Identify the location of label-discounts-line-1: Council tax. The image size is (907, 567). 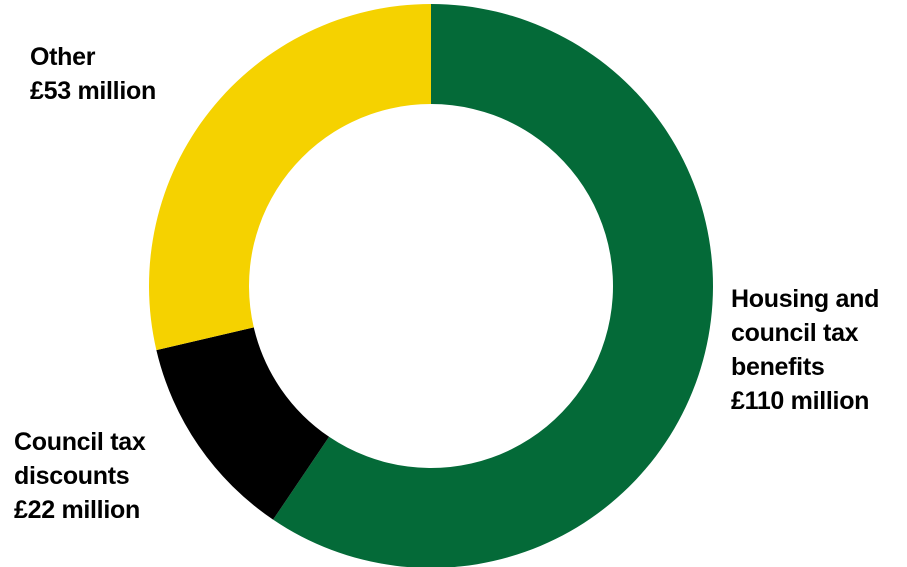
(80, 442).